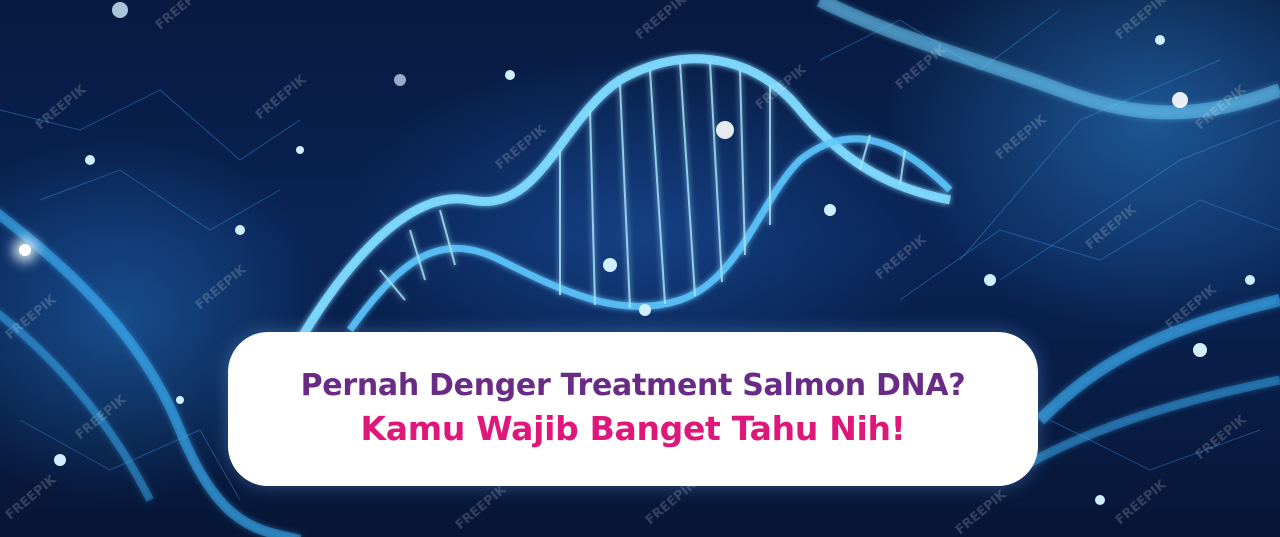 This screenshot has width=1280, height=537. Describe the element at coordinates (633, 385) in the screenshot. I see `headline-line-1: Pernah Denger Treatment Salmon DNA?` at that location.